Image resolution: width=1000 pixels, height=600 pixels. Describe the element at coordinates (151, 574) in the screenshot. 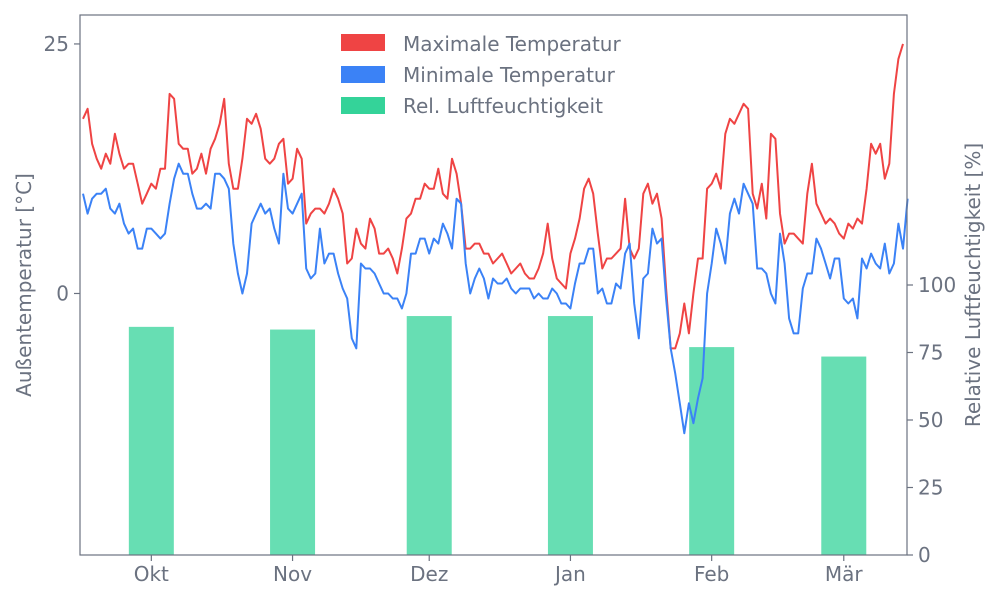

I see `x-tick-label-okt: Okt` at that location.